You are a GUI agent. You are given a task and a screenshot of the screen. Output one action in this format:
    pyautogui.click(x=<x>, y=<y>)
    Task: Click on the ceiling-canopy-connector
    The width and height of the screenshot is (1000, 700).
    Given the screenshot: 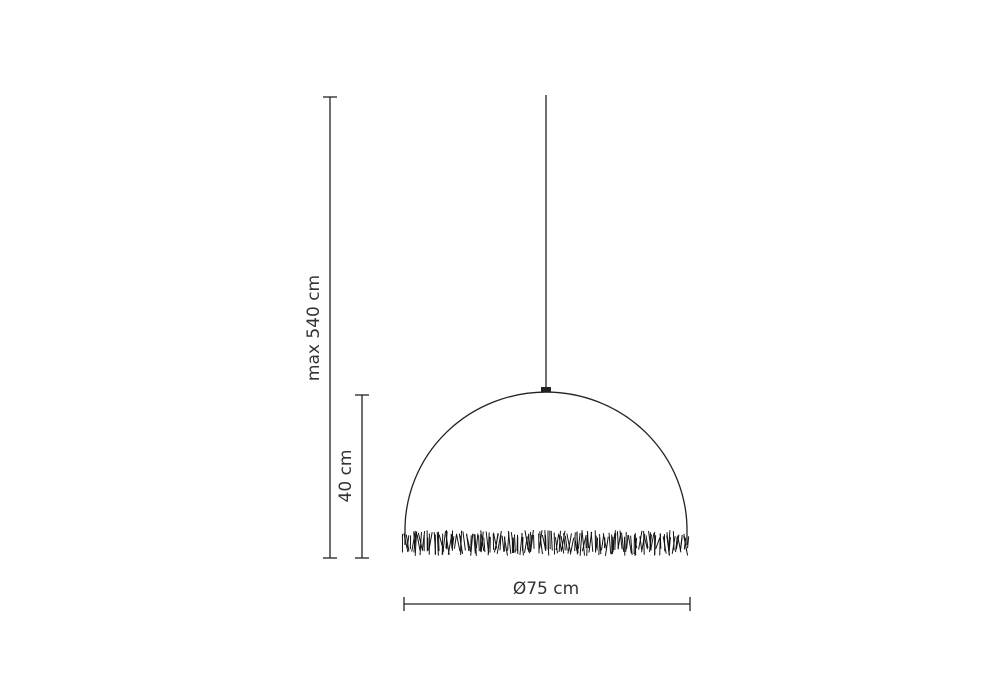 What is the action you would take?
    pyautogui.click(x=546, y=389)
    